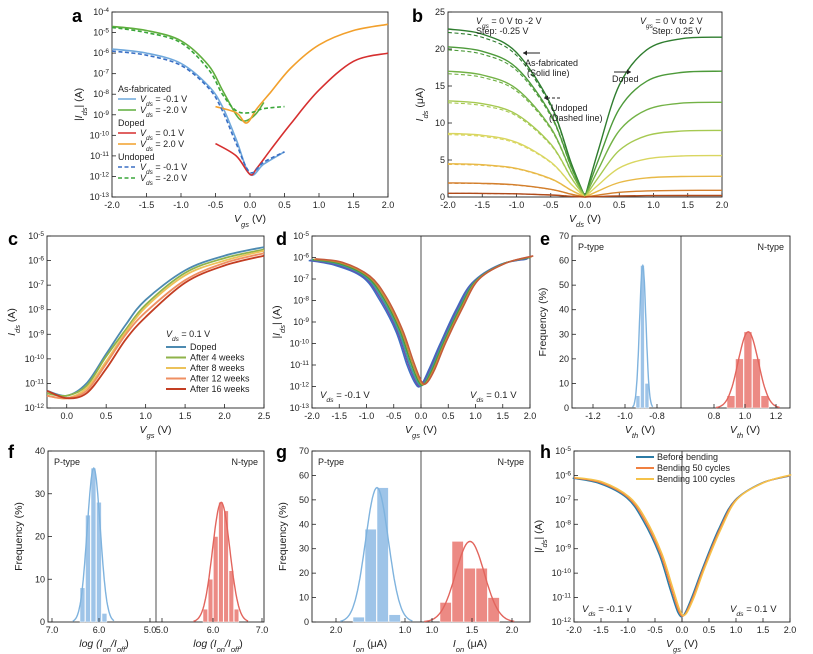 The height and width of the screenshot is (654, 813). Describe the element at coordinates (238, 219) in the screenshot. I see `panel-a-xlabel-part: V` at that location.